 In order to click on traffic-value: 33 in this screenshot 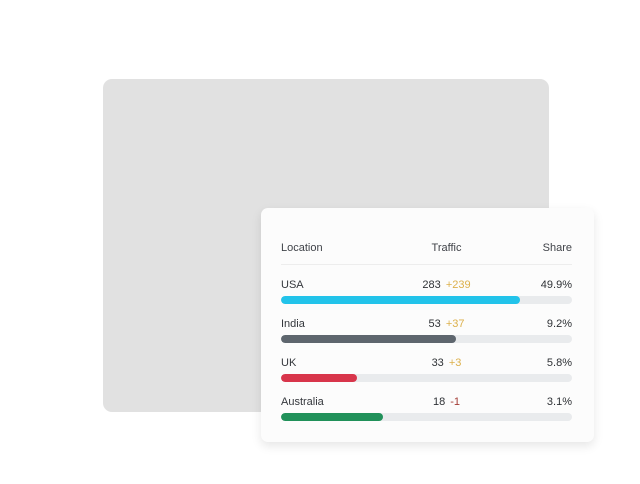, I will do `click(437, 363)`.